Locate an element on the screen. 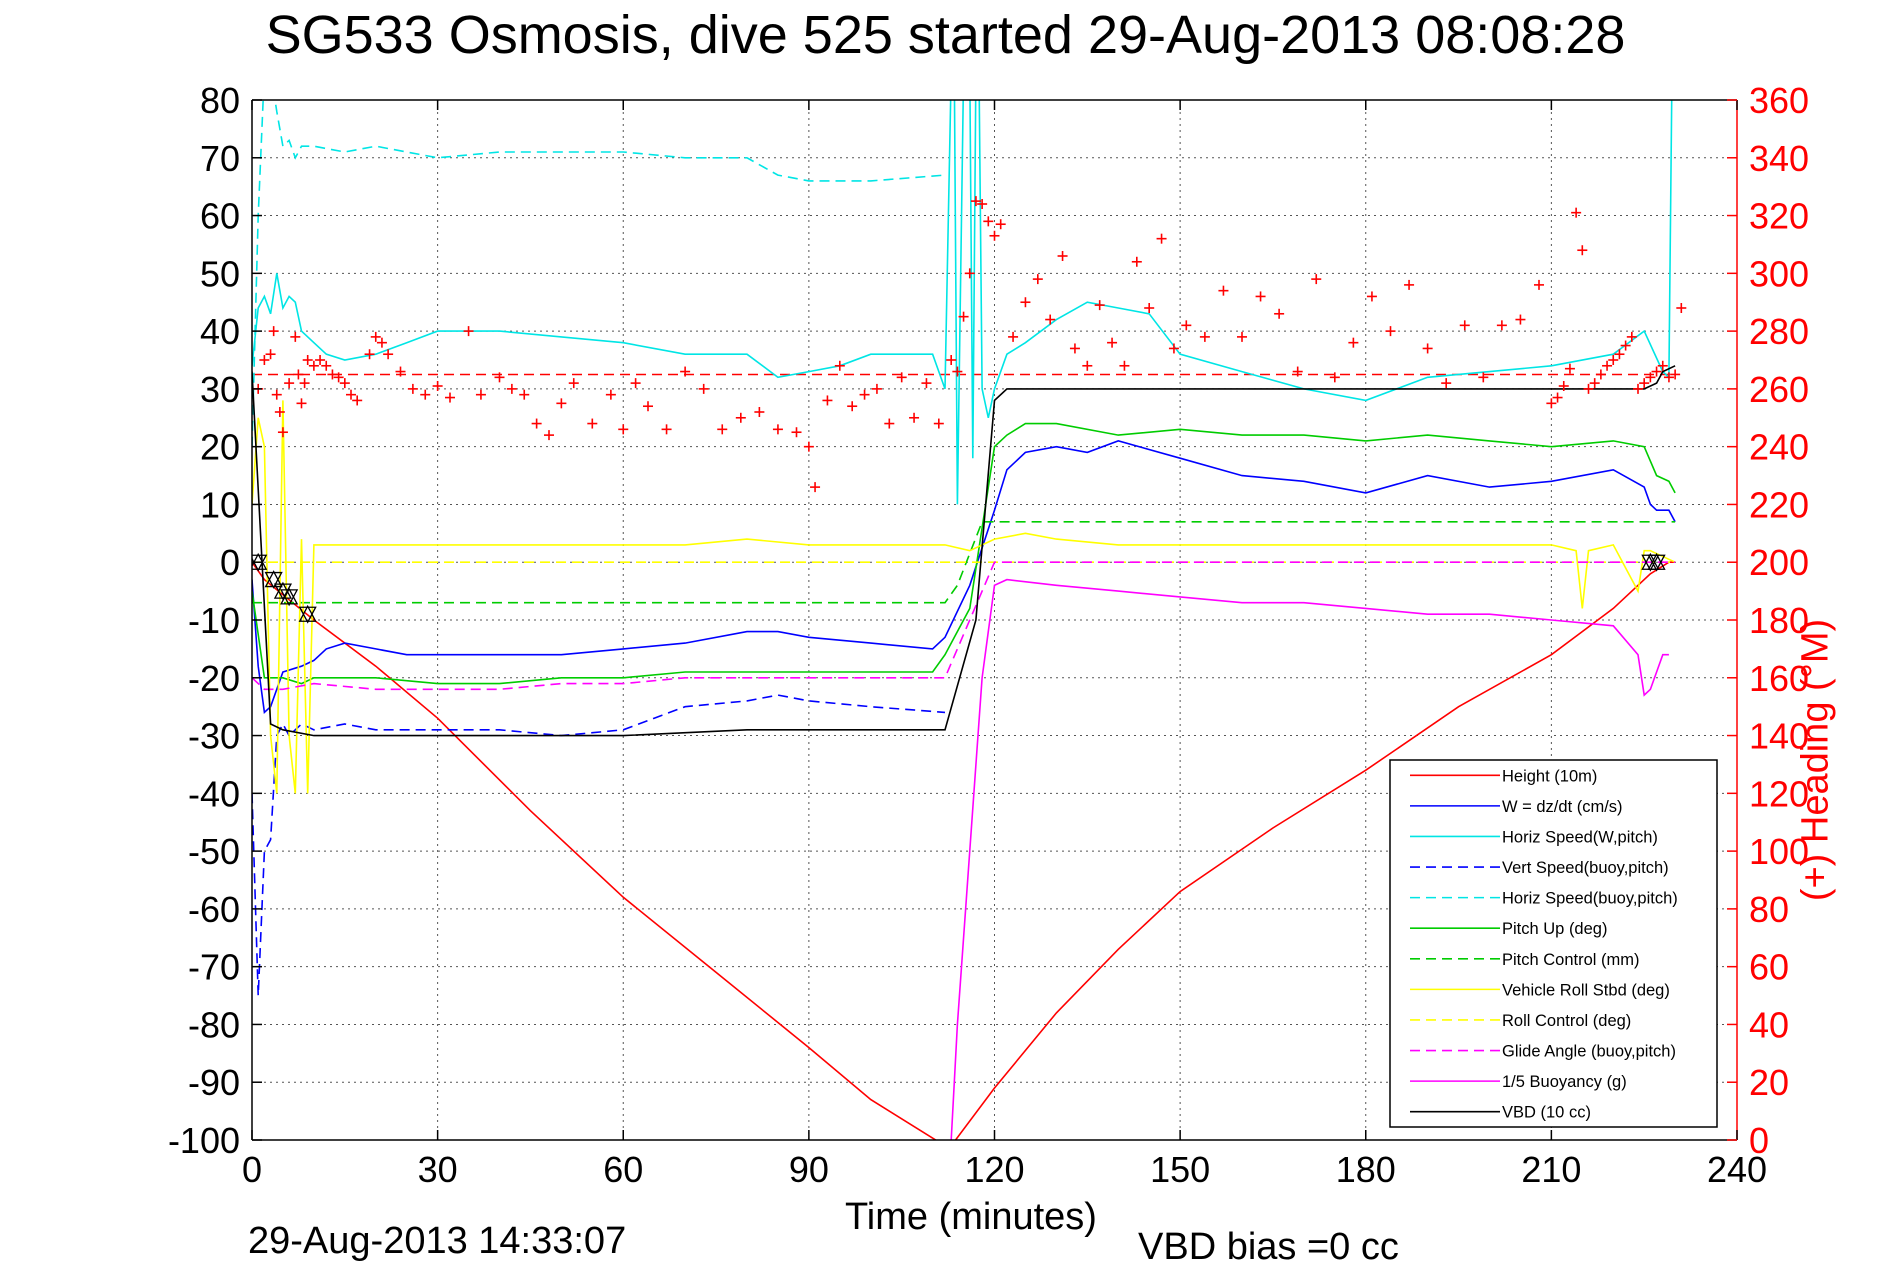 Image resolution: width=1891 pixels, height=1269 pixels. y-tick-label: -30 is located at coordinates (214, 736).